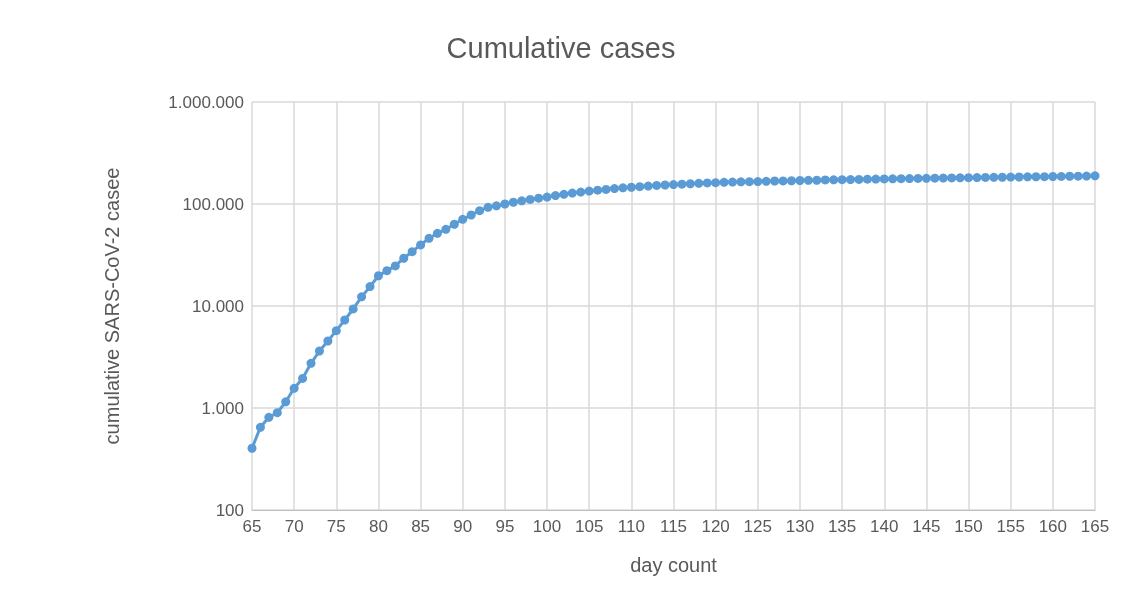 The height and width of the screenshot is (598, 1122). Describe the element at coordinates (505, 526) in the screenshot. I see `x-tick-label: 95` at that location.